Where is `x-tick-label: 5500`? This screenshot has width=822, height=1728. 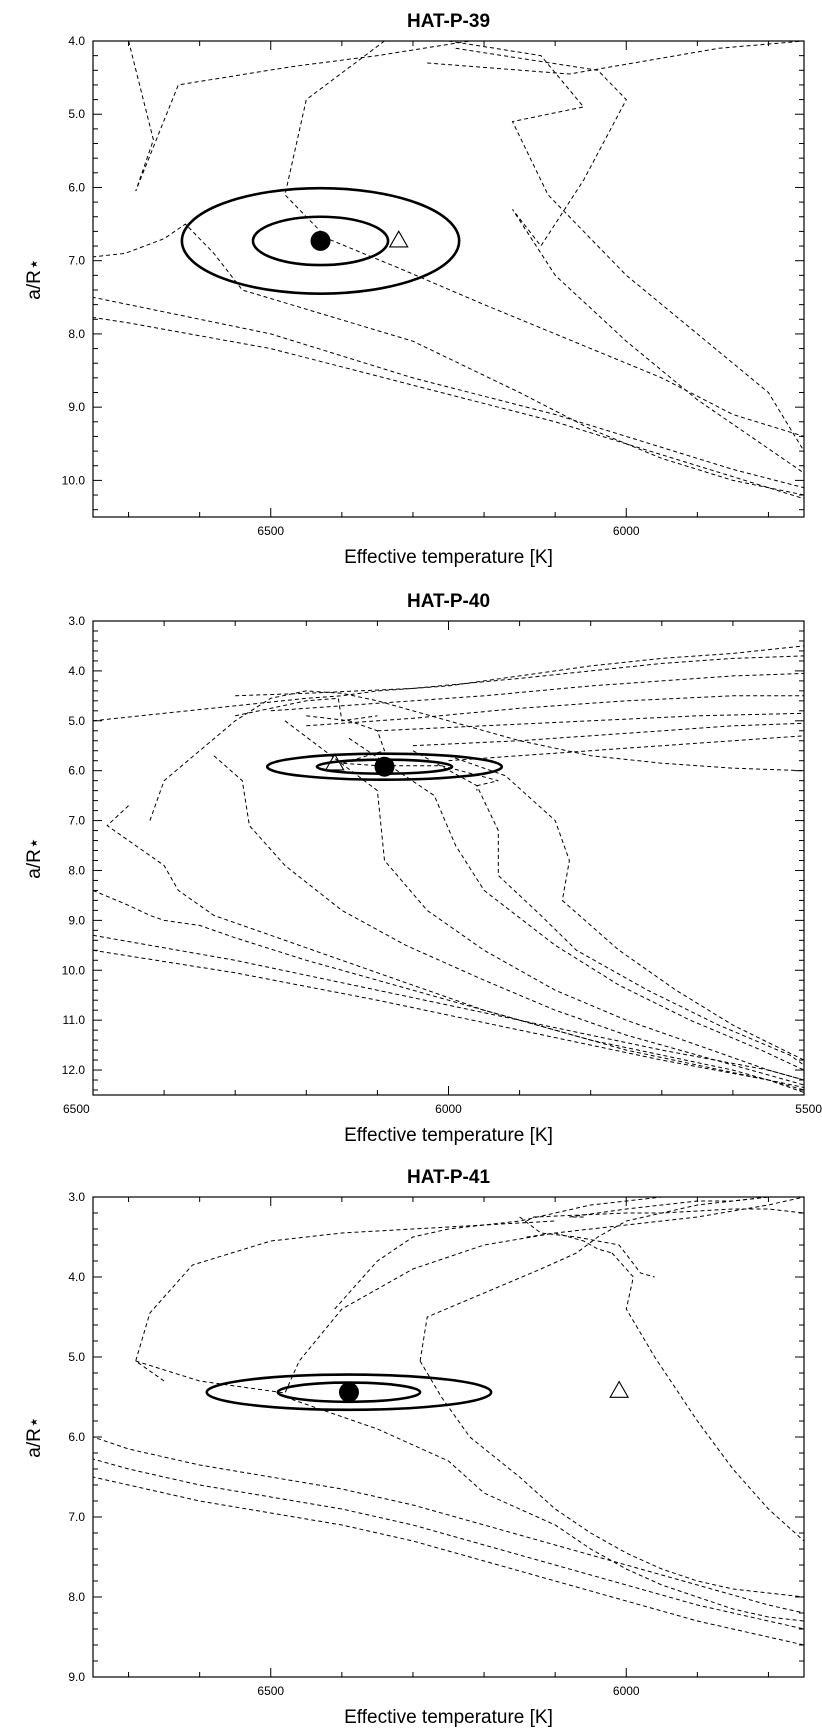 x-tick-label: 5500 is located at coordinates (808, 1109).